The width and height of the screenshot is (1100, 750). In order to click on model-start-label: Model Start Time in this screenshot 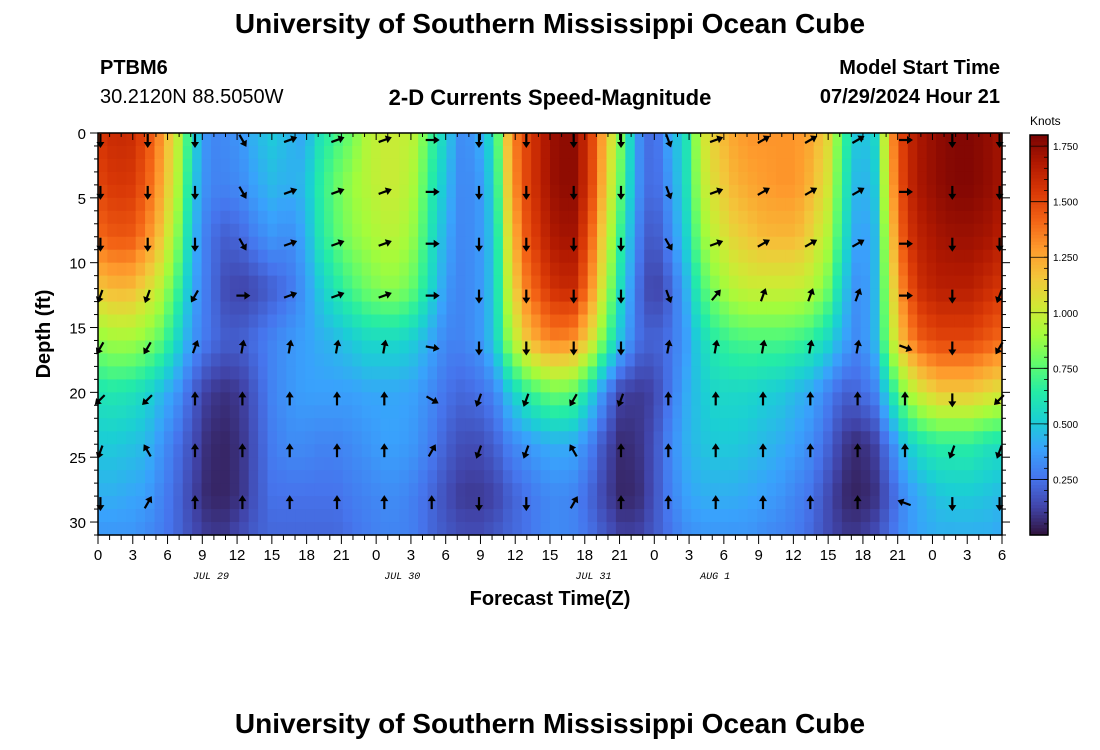, I will do `click(919, 68)`.